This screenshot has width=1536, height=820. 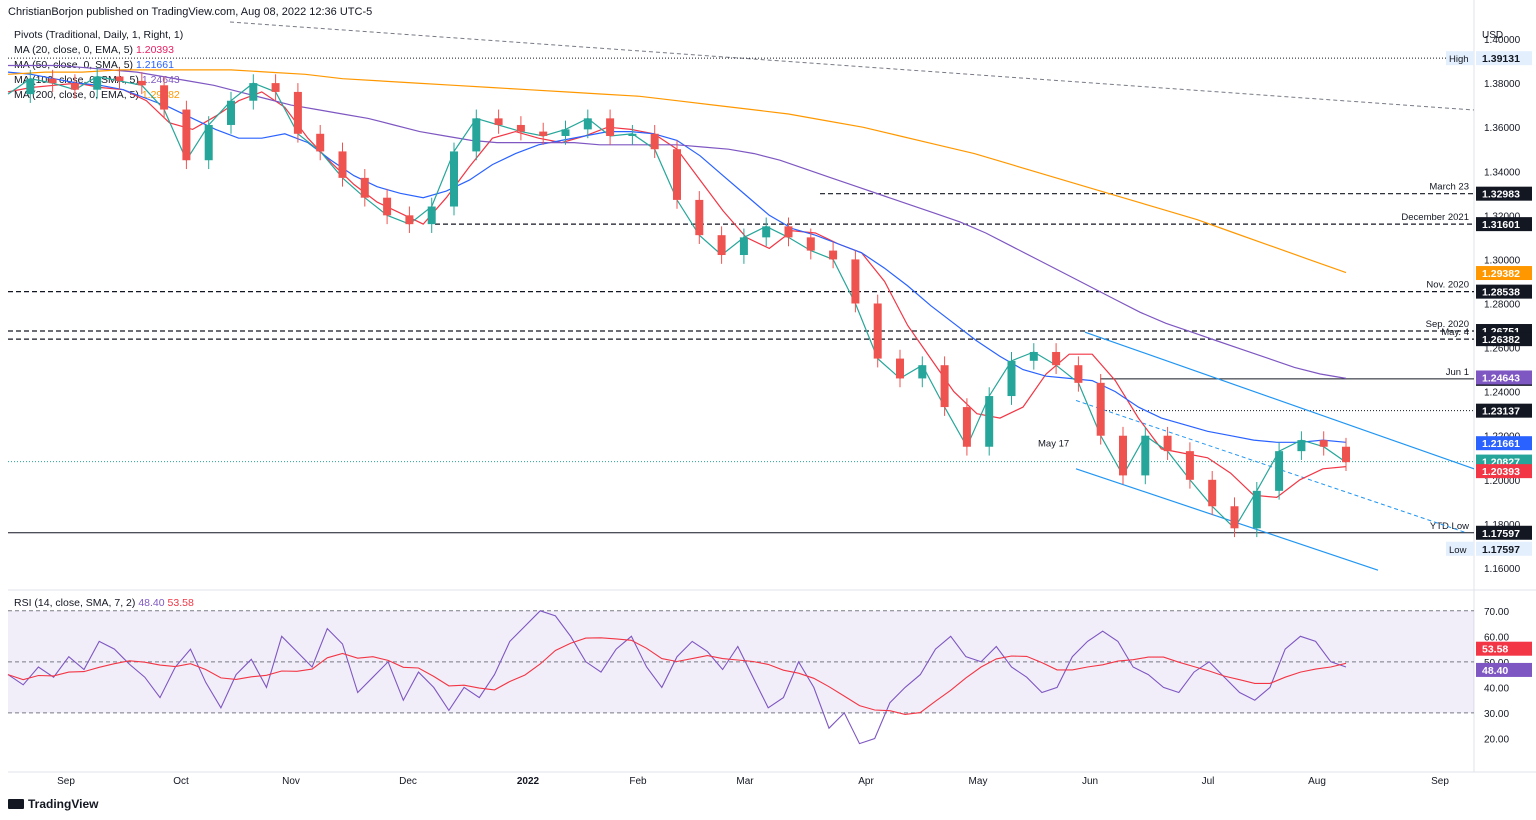 What do you see at coordinates (1447, 285) in the screenshot?
I see `level-name: Nov. 2020` at bounding box center [1447, 285].